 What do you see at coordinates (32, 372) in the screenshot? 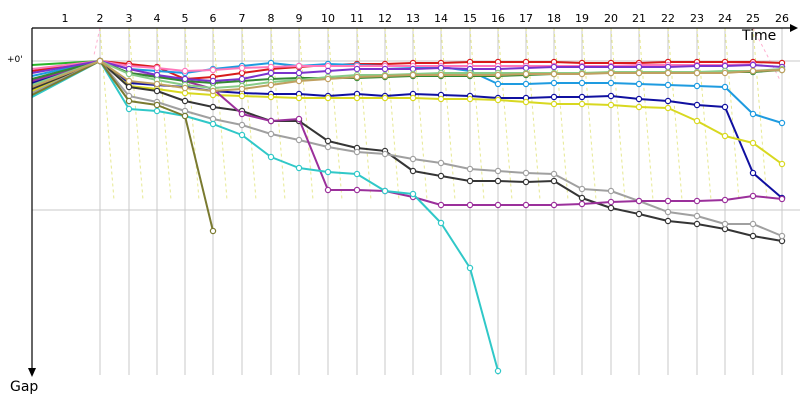
I see `gap-axis-arrow` at bounding box center [32, 372].